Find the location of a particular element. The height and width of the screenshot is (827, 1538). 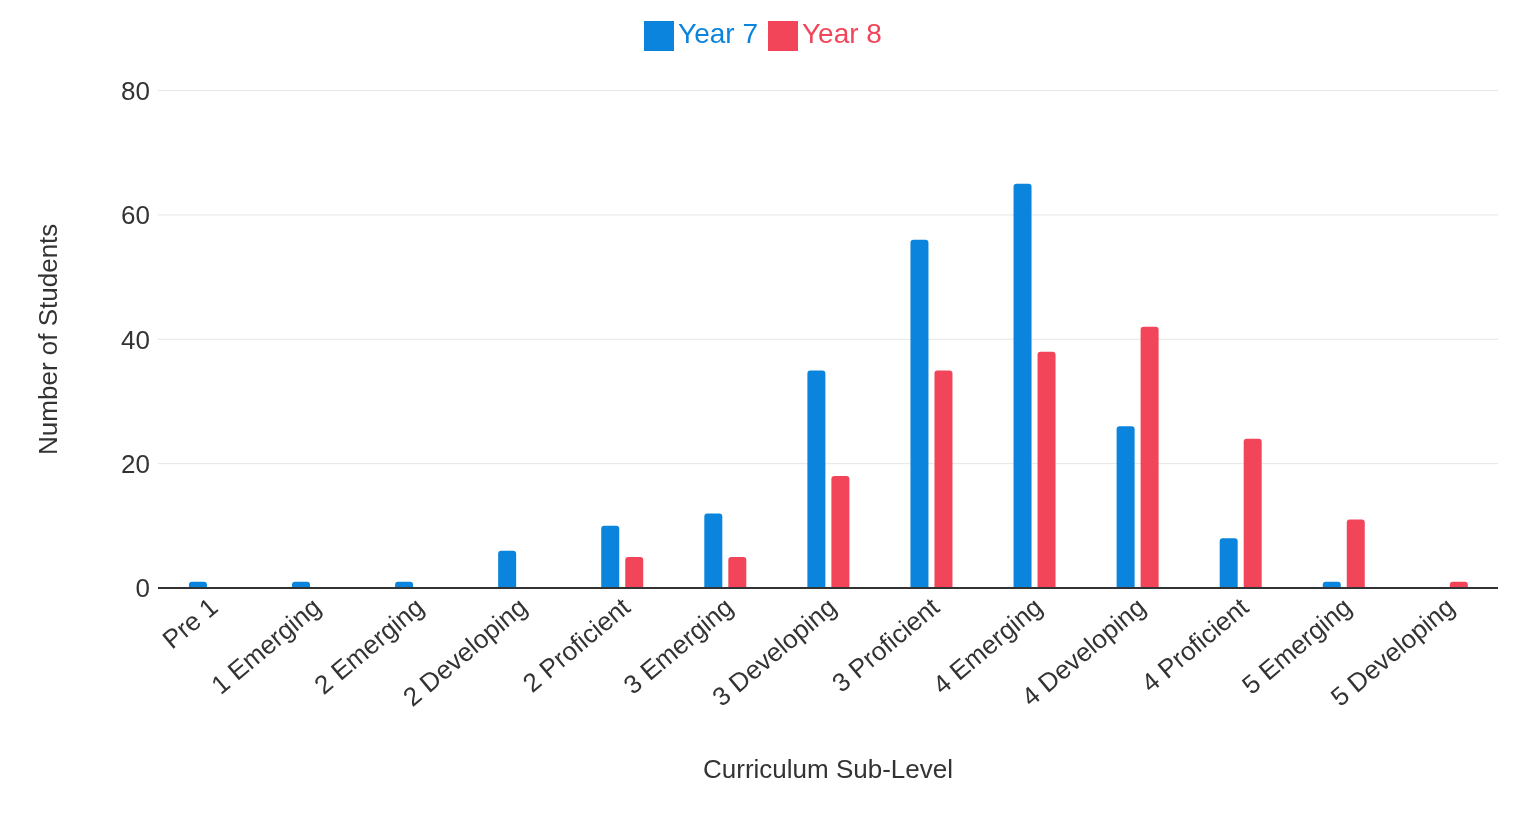

y-axis-title: Number of Students is located at coordinates (48, 339).